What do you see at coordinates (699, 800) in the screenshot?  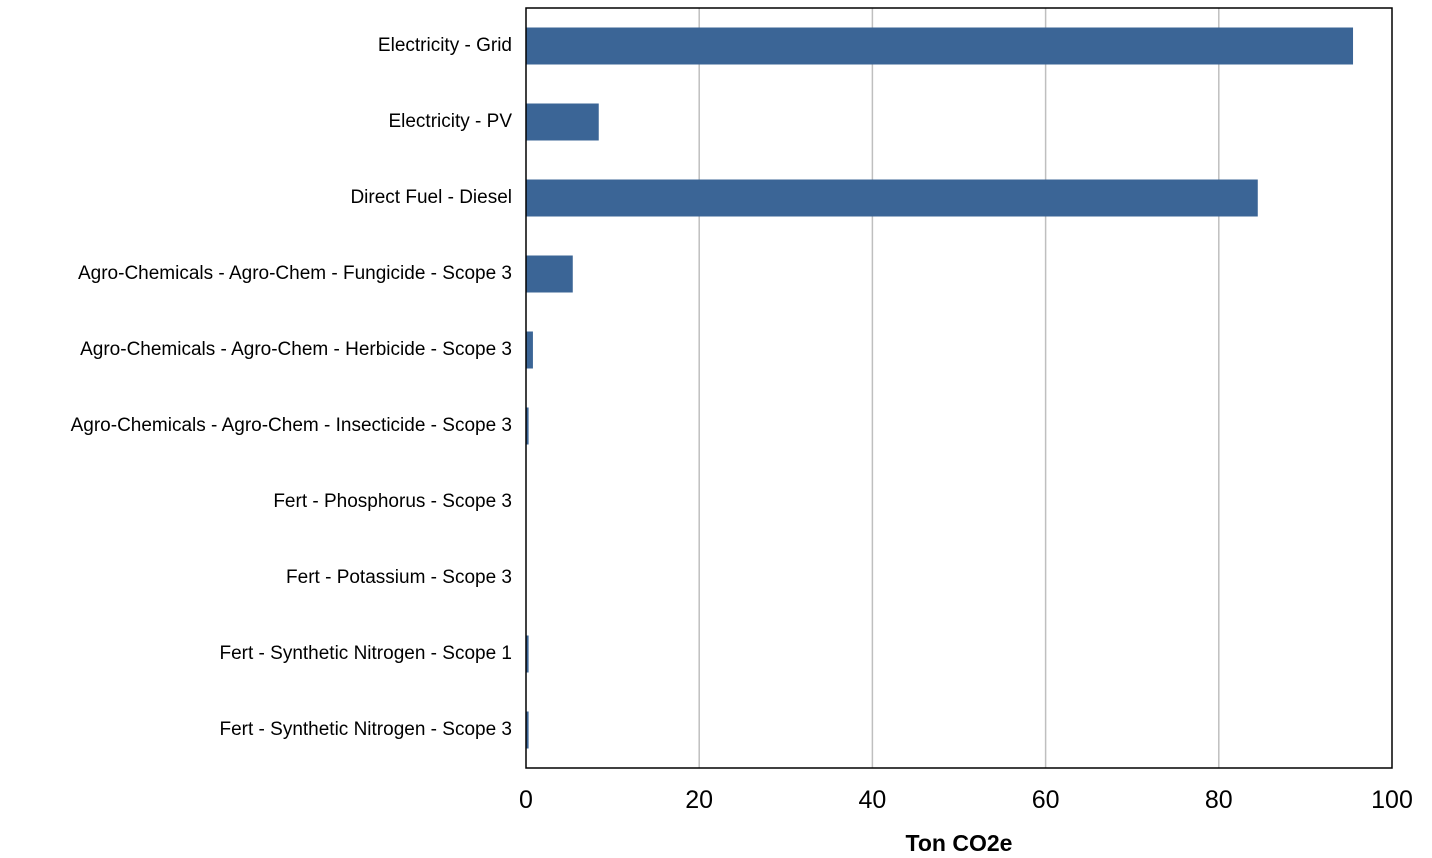 I see `x-tick-label: 20` at bounding box center [699, 800].